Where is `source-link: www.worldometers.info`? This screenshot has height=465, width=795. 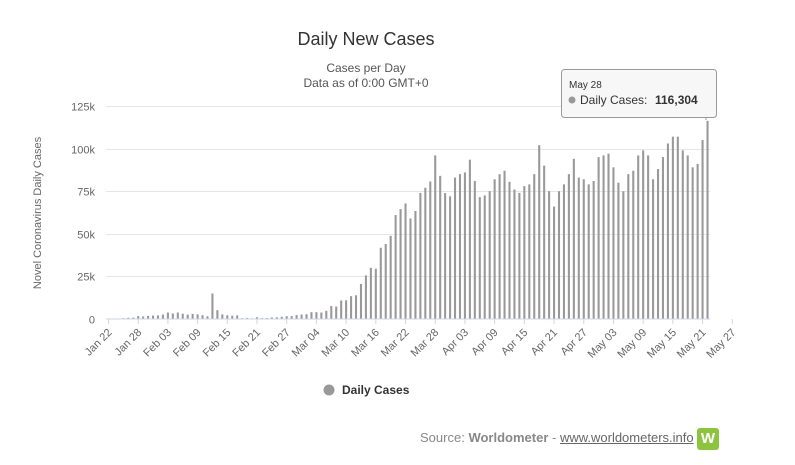 source-link: www.worldometers.info is located at coordinates (626, 437).